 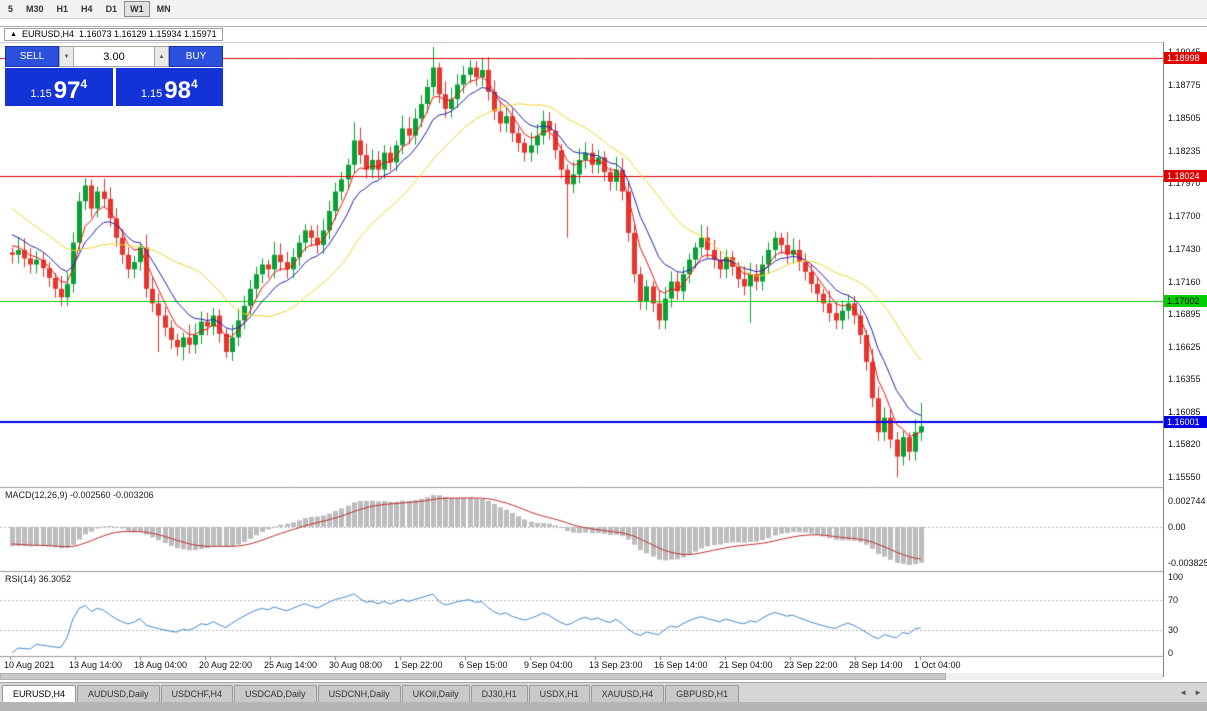 I want to click on time-axis-label: 9 Sep 04:00, so click(x=548, y=665).